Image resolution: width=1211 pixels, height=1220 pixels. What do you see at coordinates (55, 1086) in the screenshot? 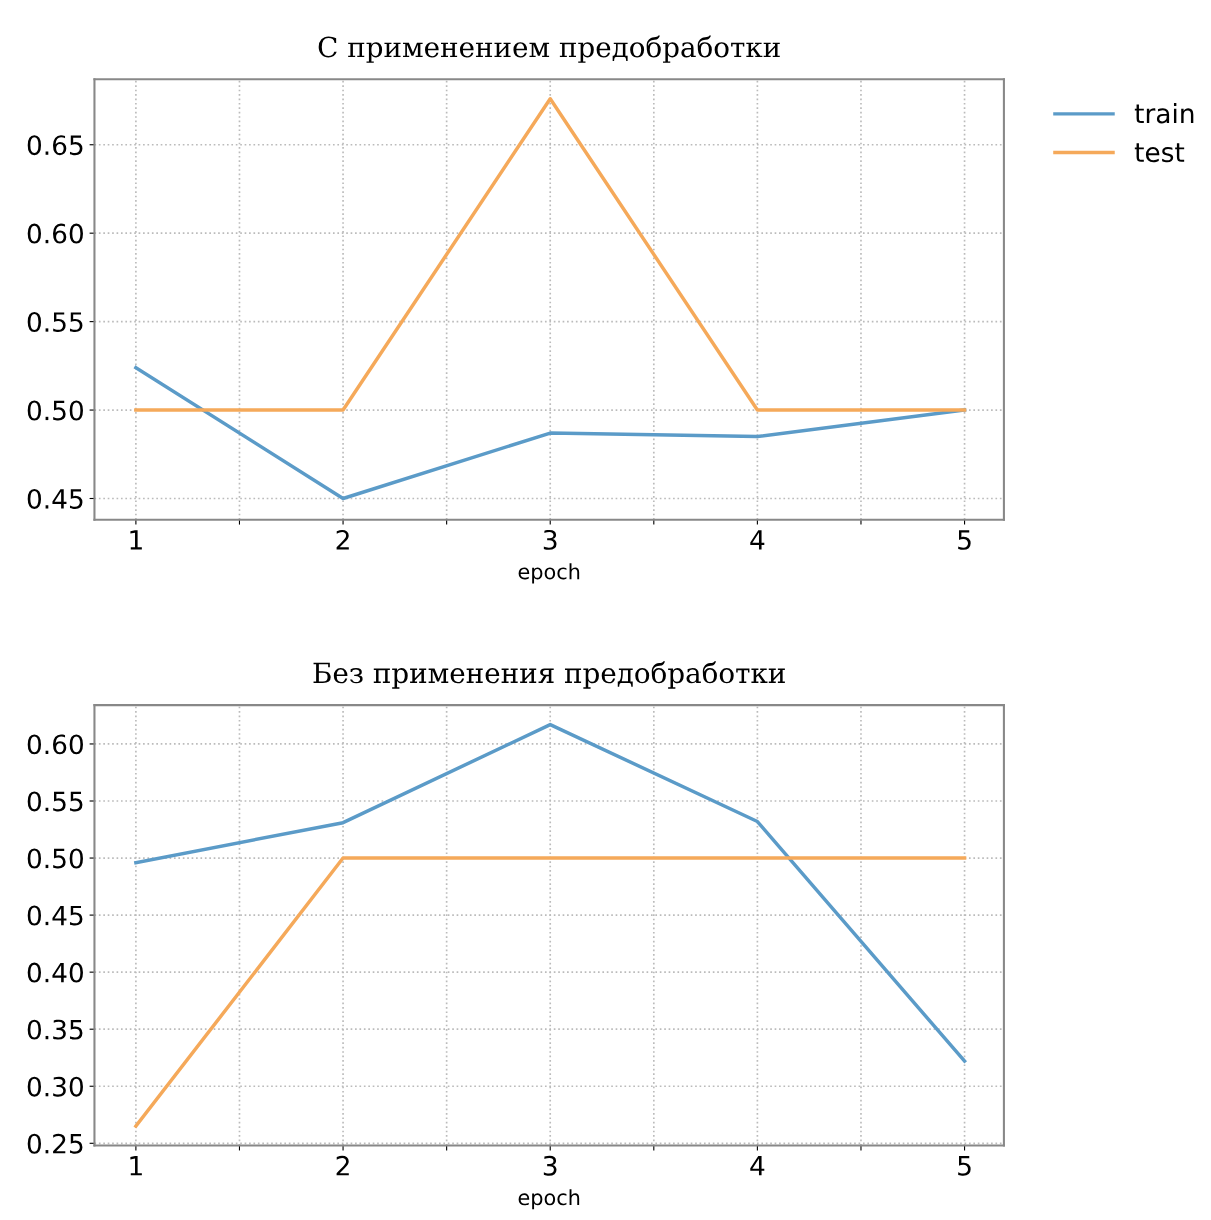
I see `y-tick-label: 0.30` at bounding box center [55, 1086].